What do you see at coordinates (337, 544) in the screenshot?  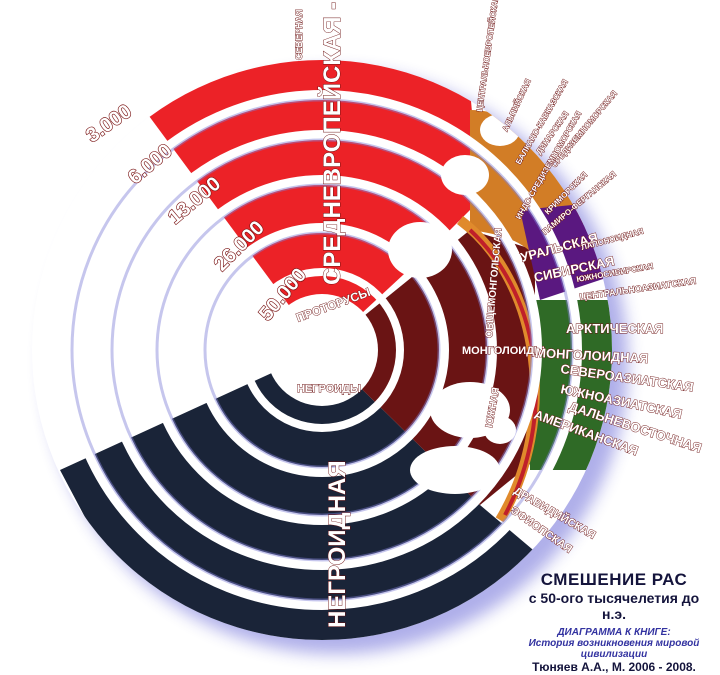 I see `negroid-label: НЕГРОИДНАЯ` at bounding box center [337, 544].